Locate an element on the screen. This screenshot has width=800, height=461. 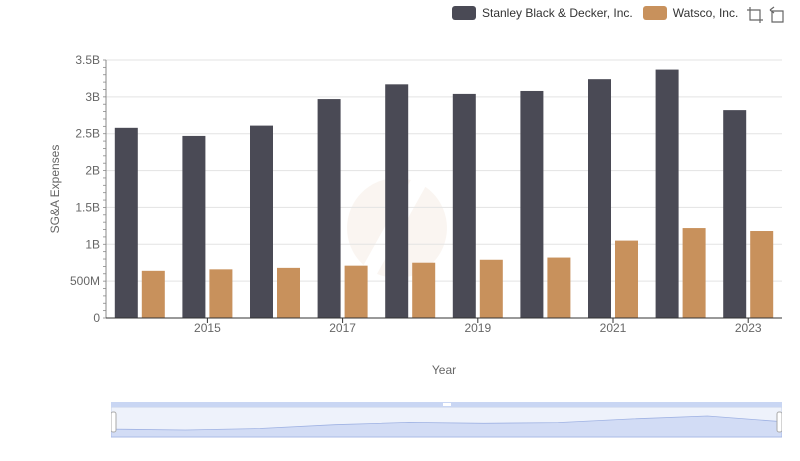
x-tick-label: 2019 is located at coordinates (477, 328).